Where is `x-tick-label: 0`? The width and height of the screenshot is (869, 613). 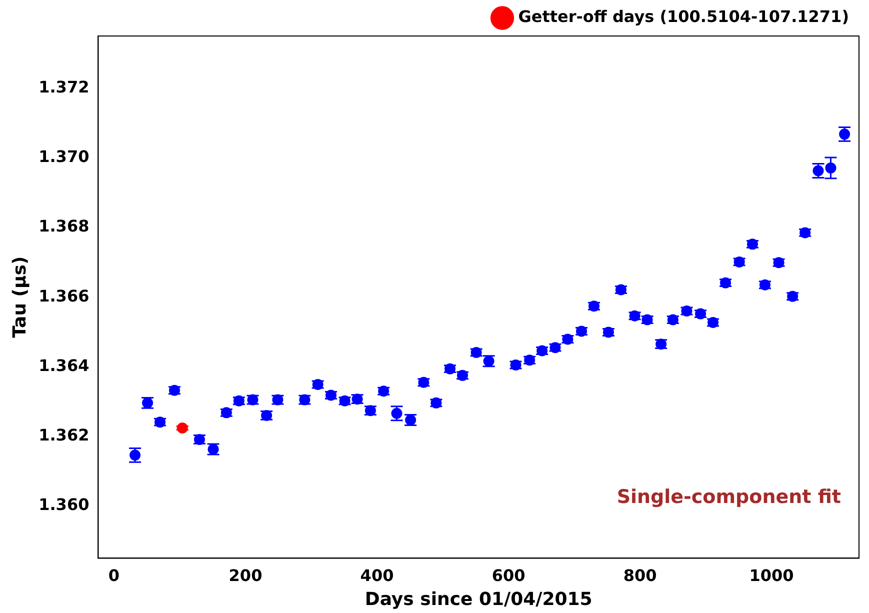 x-tick-label: 0 is located at coordinates (114, 575).